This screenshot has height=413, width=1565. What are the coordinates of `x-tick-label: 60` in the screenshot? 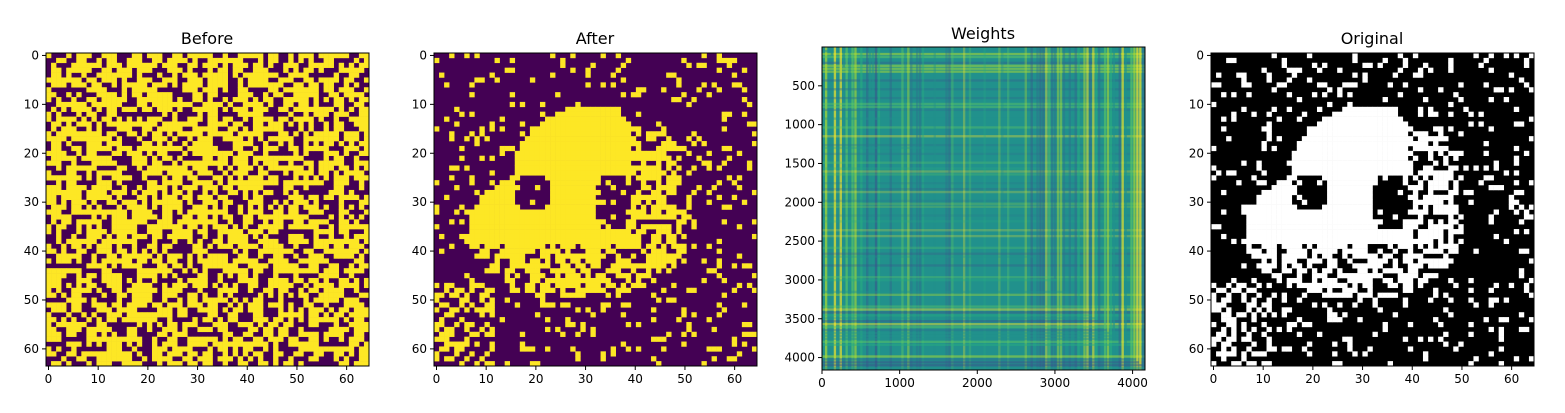 It's located at (346, 379).